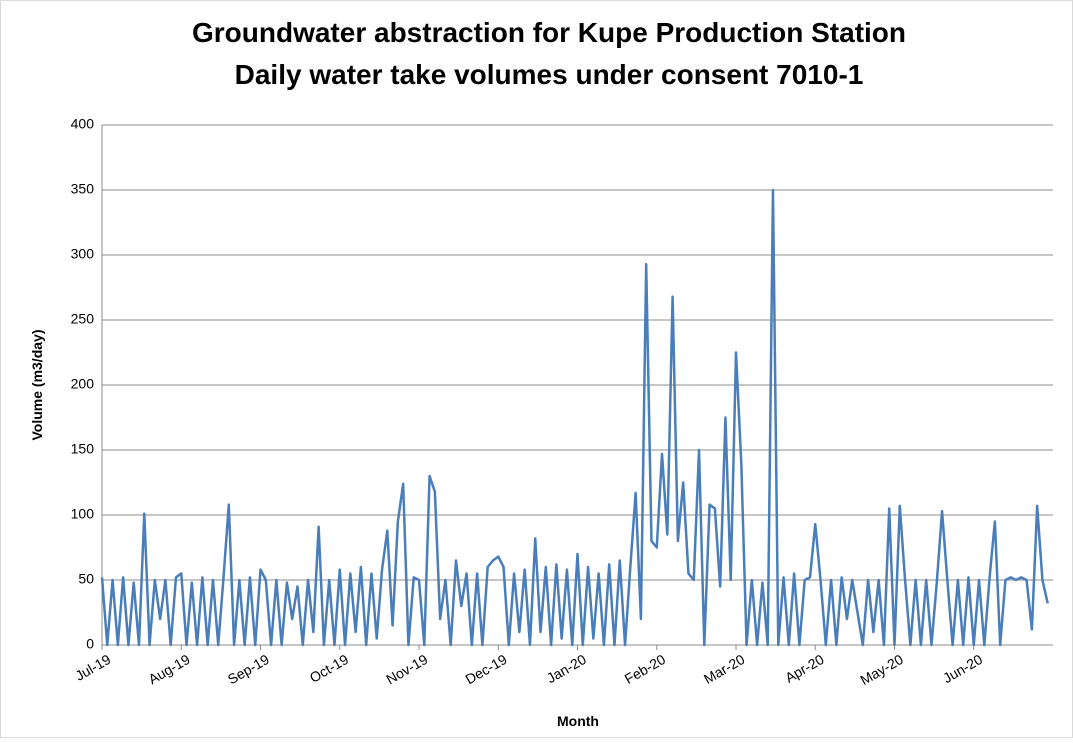  Describe the element at coordinates (83, 449) in the screenshot. I see `y-tick-label: 150` at that location.